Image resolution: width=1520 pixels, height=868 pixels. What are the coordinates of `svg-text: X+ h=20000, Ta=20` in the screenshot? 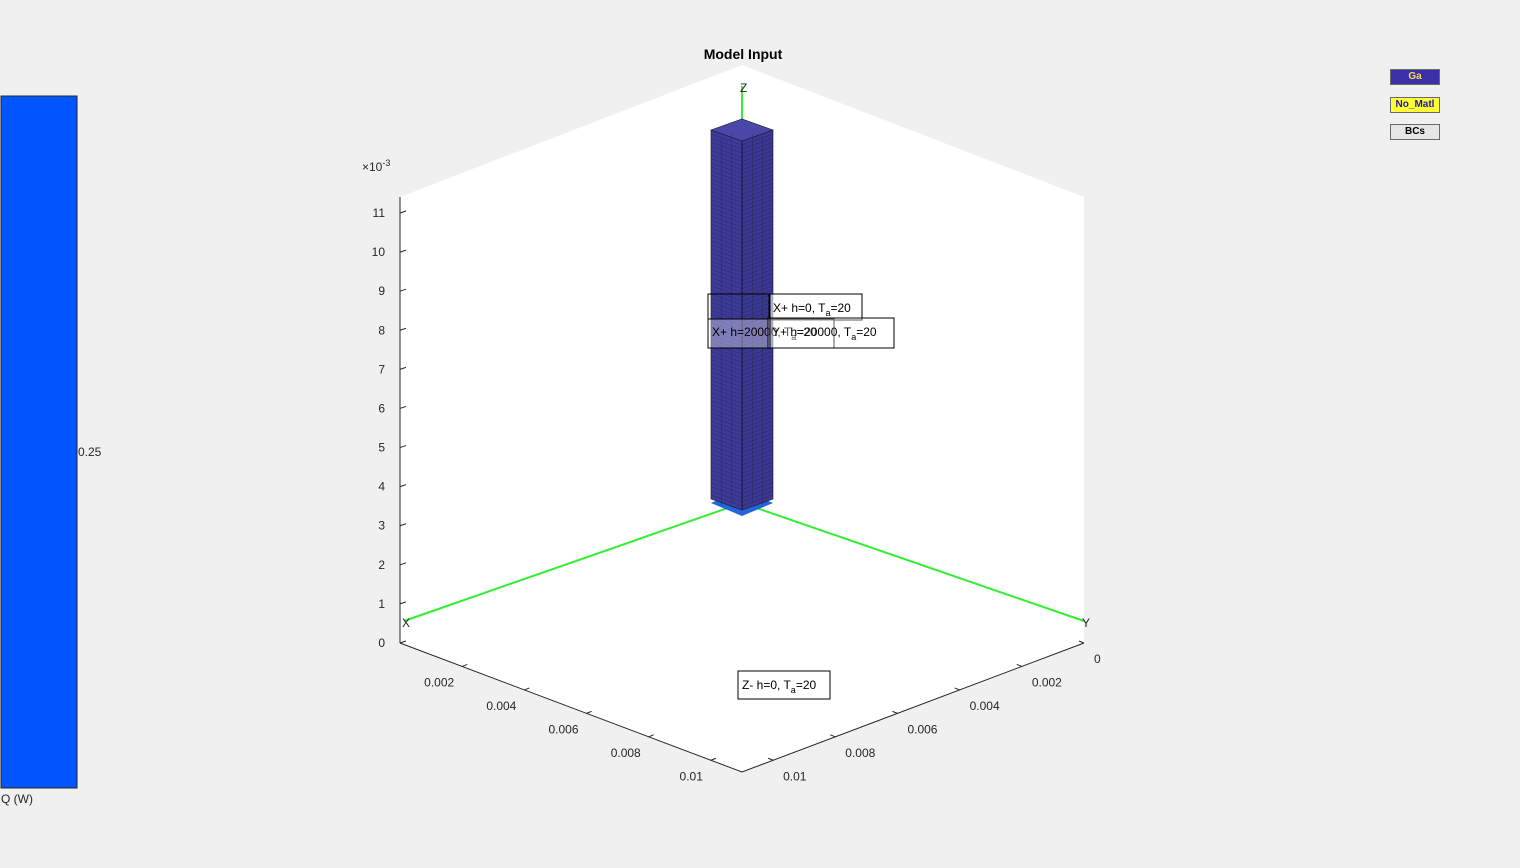 It's located at (764, 333).